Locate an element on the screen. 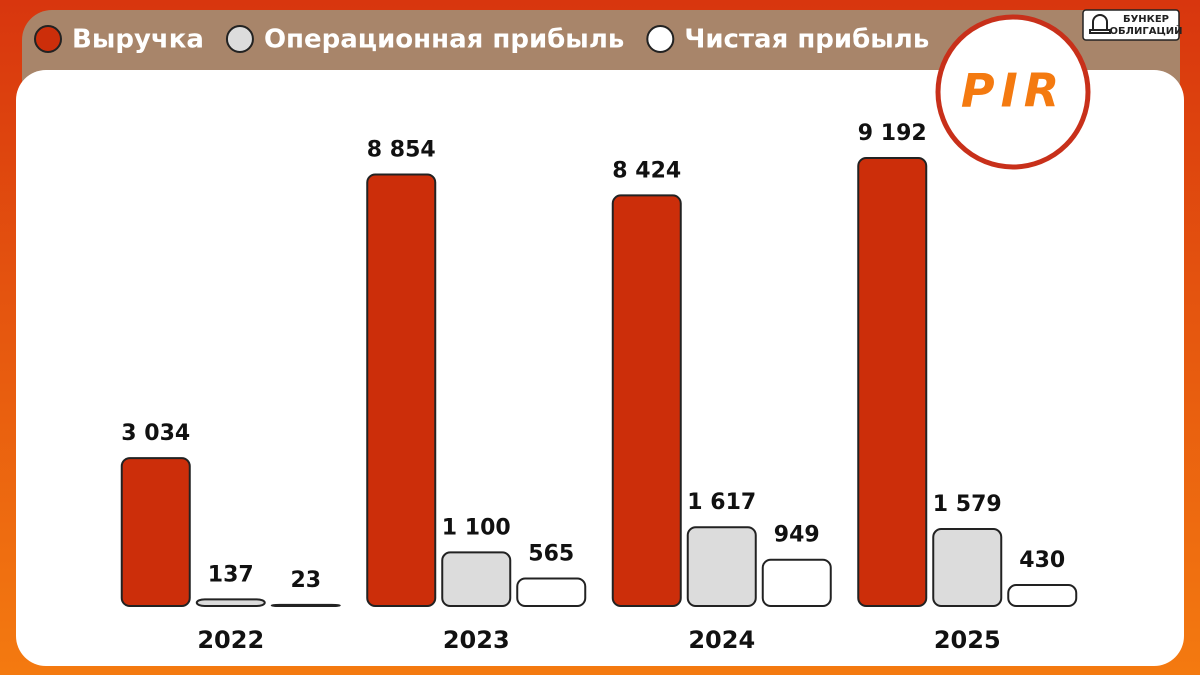 The height and width of the screenshot is (675, 1200). value-label: 8 854 is located at coordinates (401, 149).